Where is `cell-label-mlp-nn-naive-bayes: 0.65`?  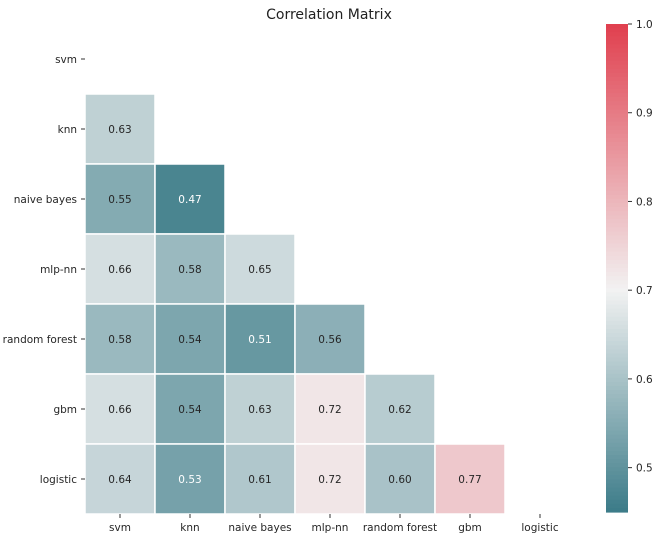
cell-label-mlp-nn-naive-bayes: 0.65 is located at coordinates (259, 270).